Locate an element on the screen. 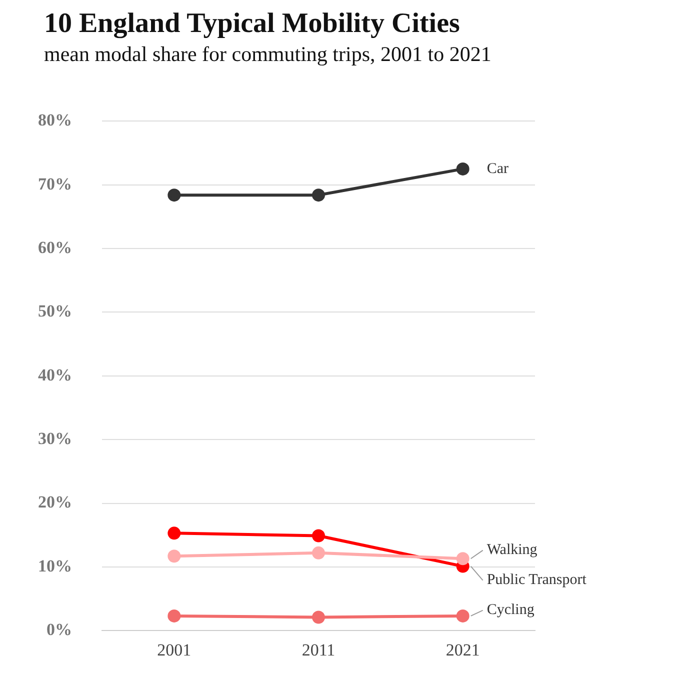 The width and height of the screenshot is (673, 695). x-tick-label: 2021 is located at coordinates (463, 650).